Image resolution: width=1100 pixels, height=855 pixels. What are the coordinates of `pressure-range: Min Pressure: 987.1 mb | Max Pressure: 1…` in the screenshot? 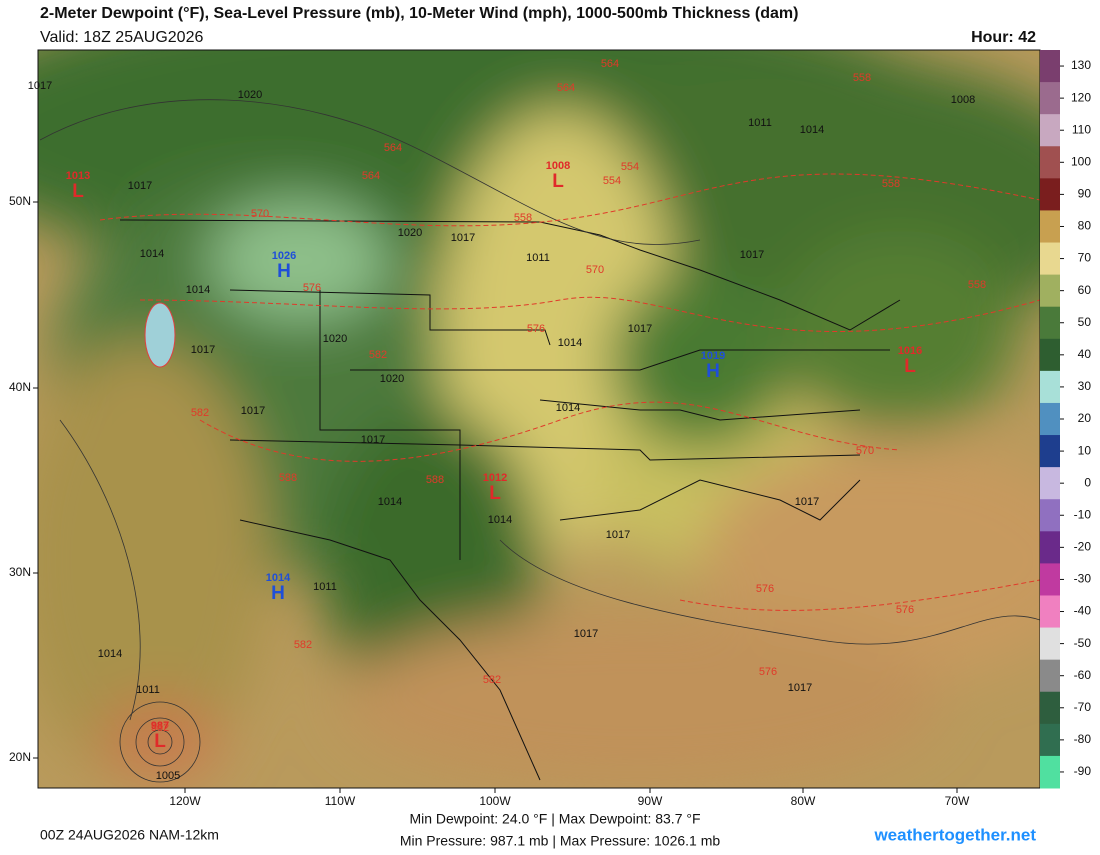 It's located at (560, 841).